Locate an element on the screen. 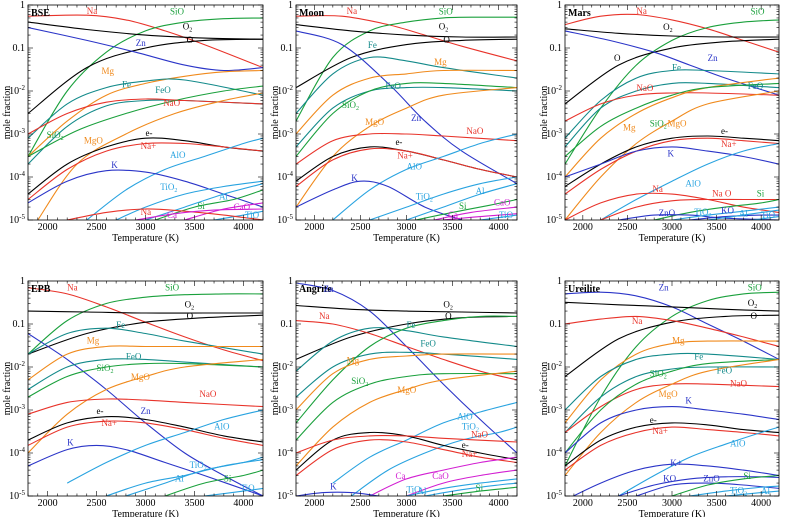 The width and height of the screenshot is (789, 517). series-line-na-bse is located at coordinates (145, 41).